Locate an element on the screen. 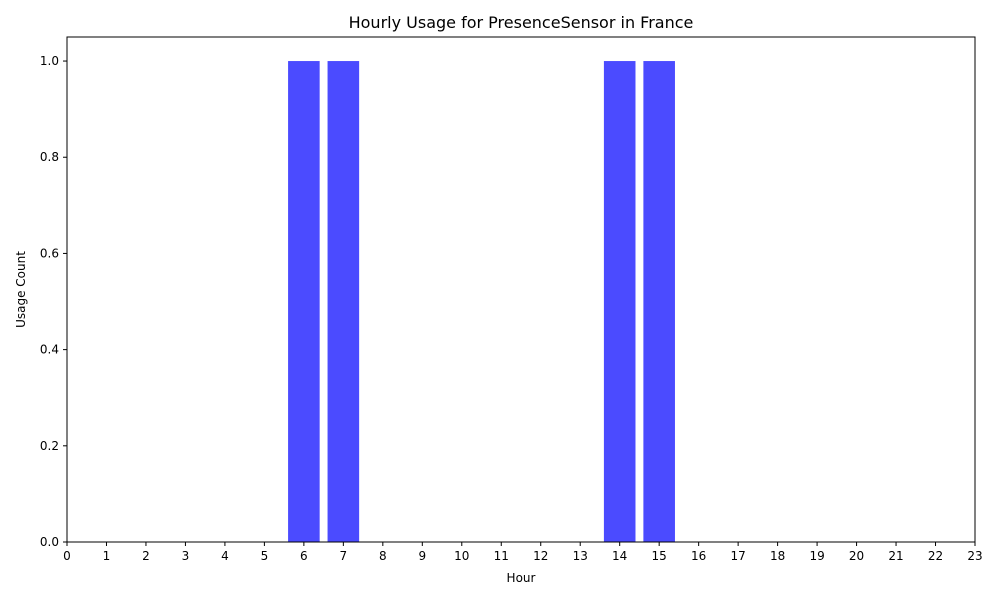 Image resolution: width=1000 pixels, height=604 pixels. x-tick-label: 1 is located at coordinates (107, 556).